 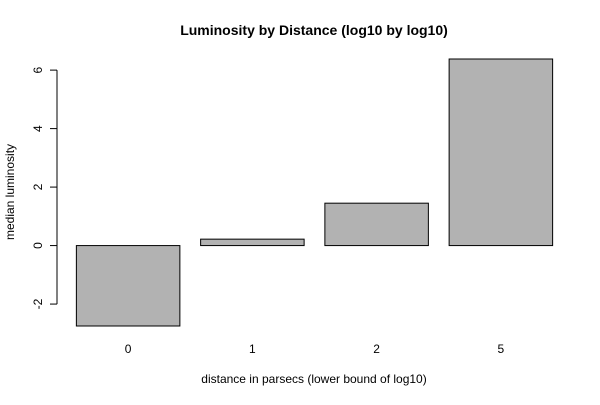 What do you see at coordinates (128, 349) in the screenshot?
I see `x-tick-label: 0` at bounding box center [128, 349].